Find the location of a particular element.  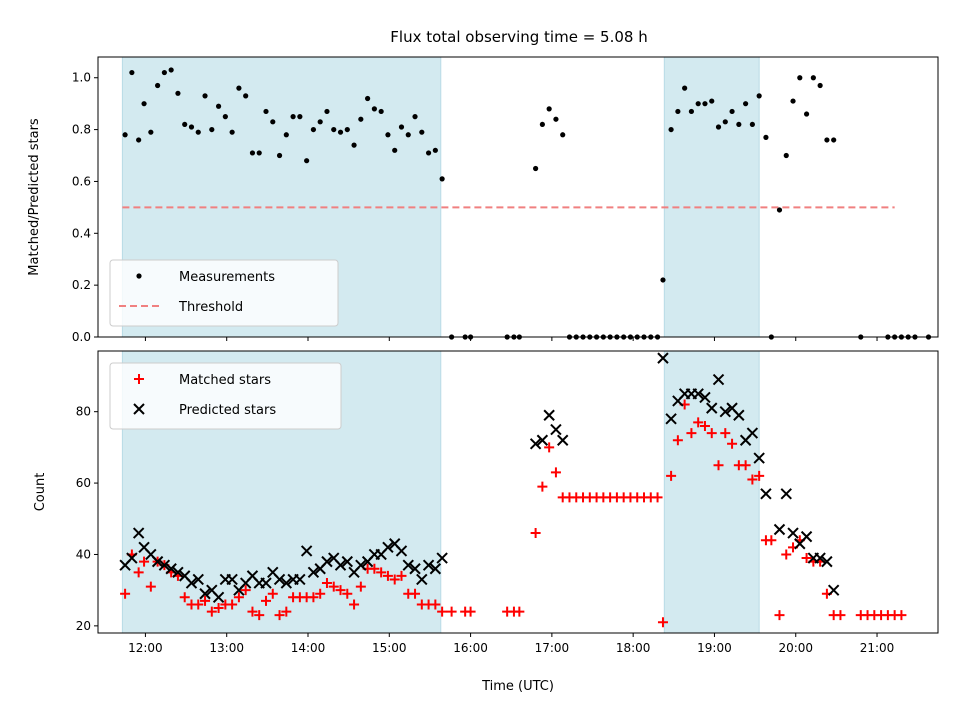

ratio-x-ticks is located at coordinates (511, 339).